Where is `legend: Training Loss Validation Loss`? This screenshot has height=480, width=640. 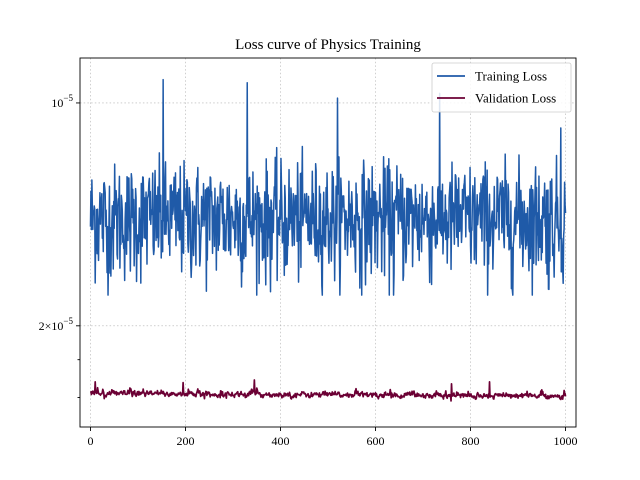
legend: Training Loss Validation Loss is located at coordinates (501, 87).